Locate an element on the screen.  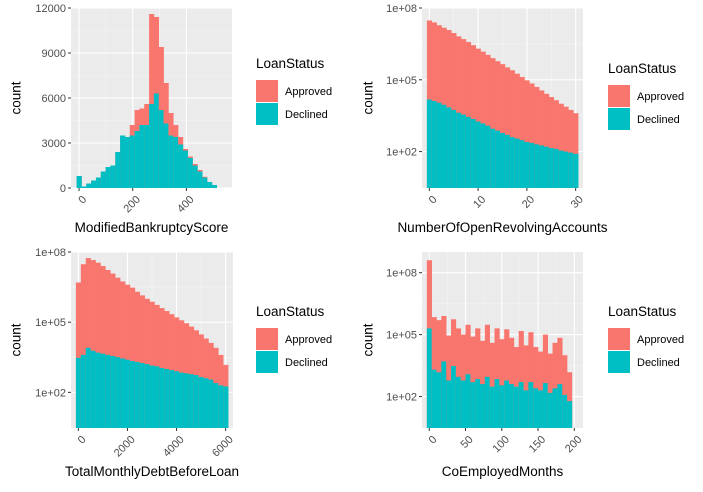
legend-key-declined is located at coordinates (267, 362).